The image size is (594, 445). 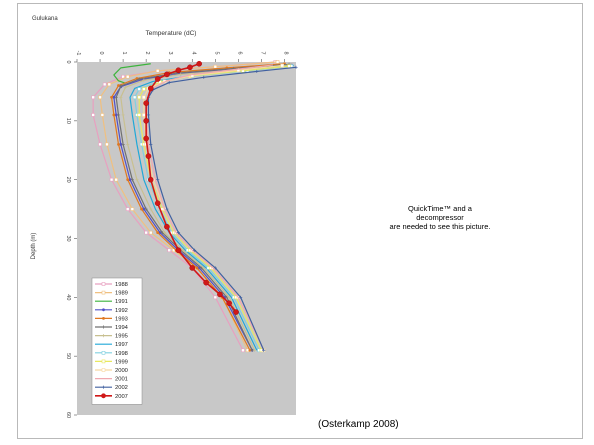 I want to click on legend-label: 1989, so click(x=121, y=294).